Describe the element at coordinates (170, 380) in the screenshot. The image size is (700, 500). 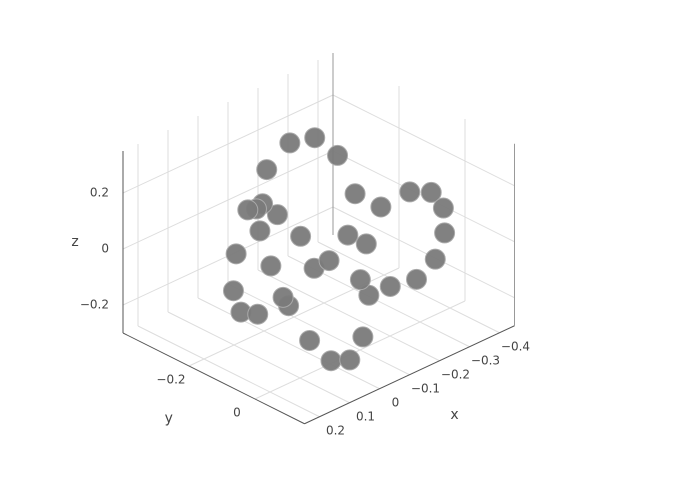
I see `y-tick-label: −0.2` at that location.